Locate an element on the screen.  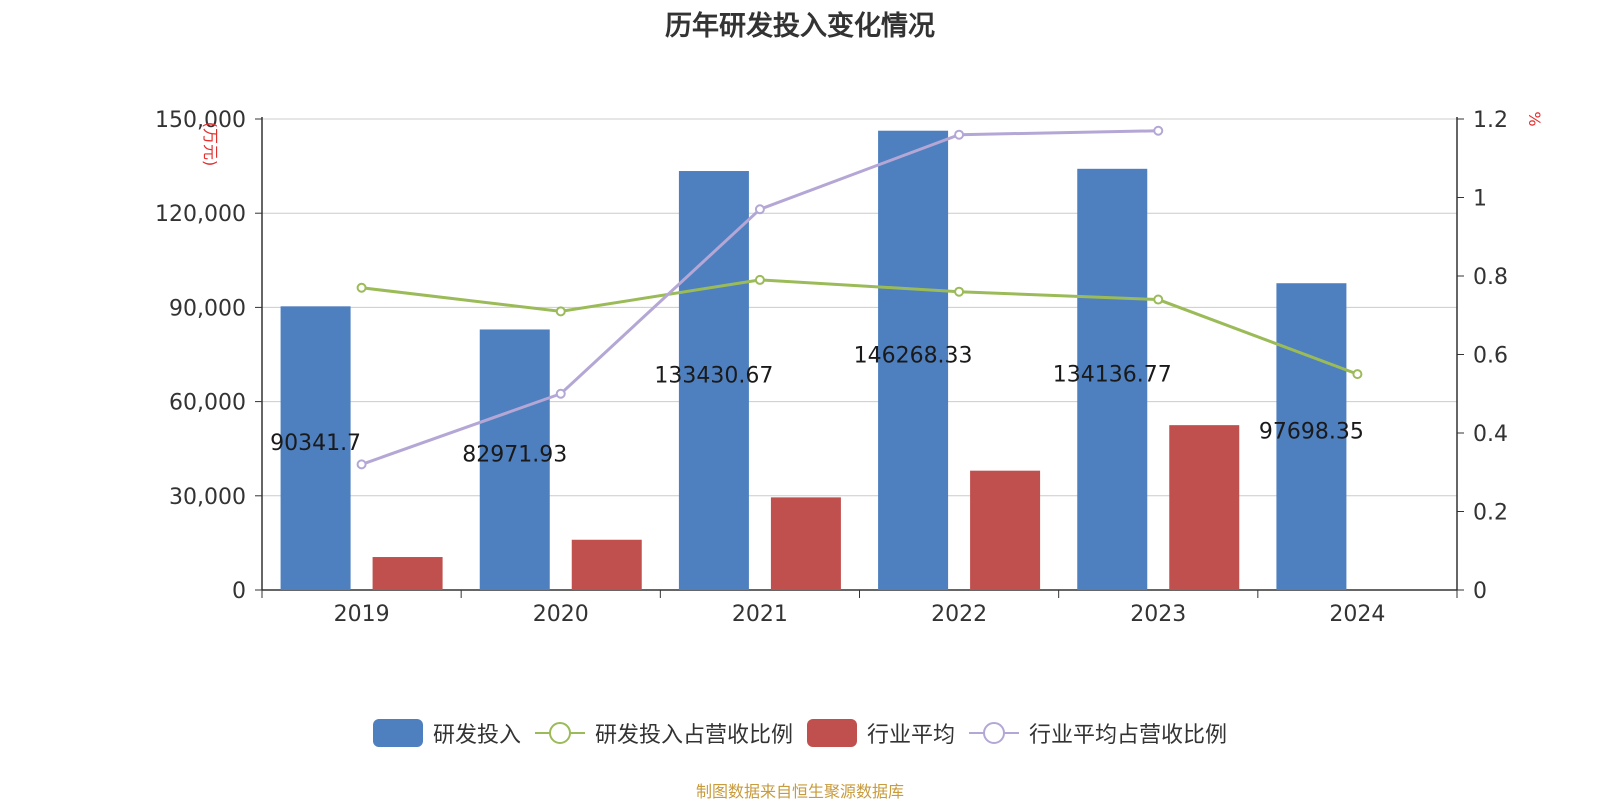
legend-swatch-rd-ratio is located at coordinates (559, 733).